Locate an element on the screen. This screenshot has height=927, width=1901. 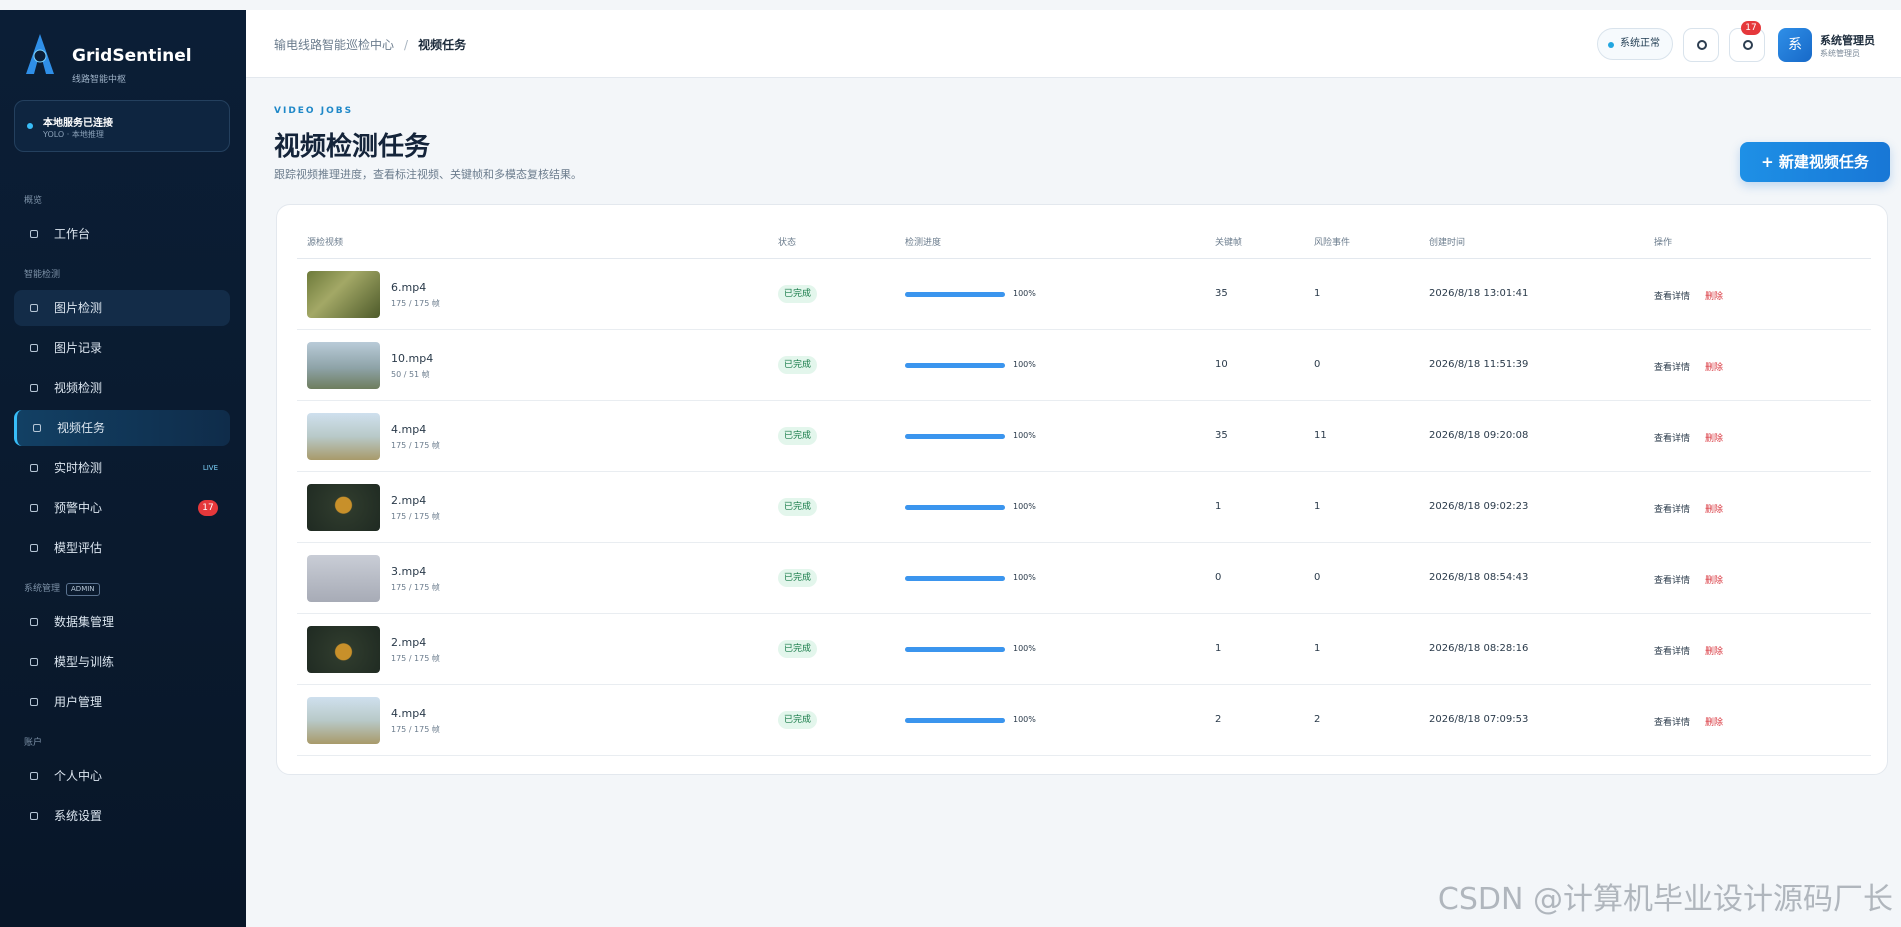
nav-item: 系统设置 is located at coordinates (122, 816).